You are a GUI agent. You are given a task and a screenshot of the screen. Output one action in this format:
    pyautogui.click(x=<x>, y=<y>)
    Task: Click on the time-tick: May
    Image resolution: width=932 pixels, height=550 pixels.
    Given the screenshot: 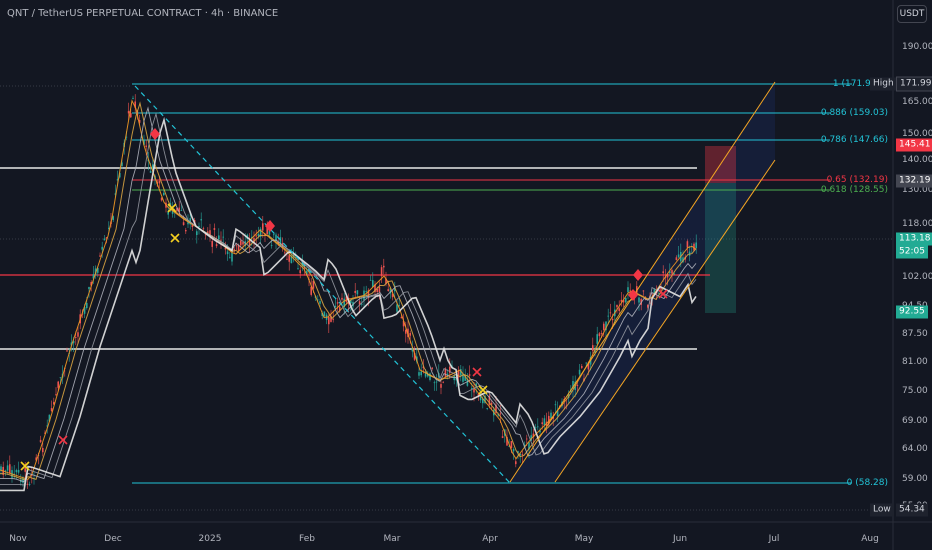 What is the action you would take?
    pyautogui.click(x=584, y=539)
    